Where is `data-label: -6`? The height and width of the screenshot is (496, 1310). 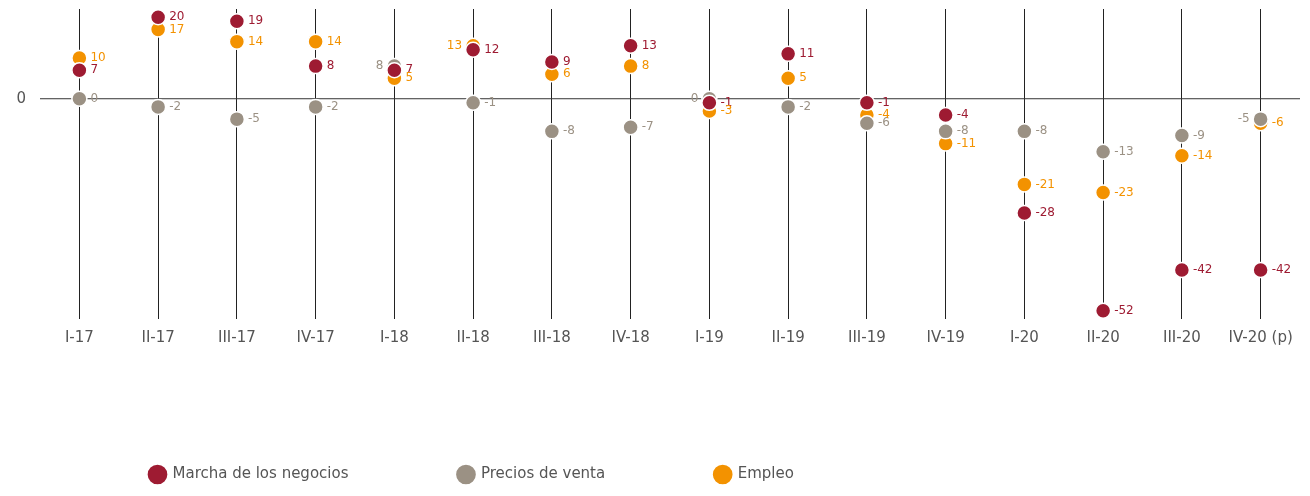 data-label: -6 is located at coordinates (1277, 122).